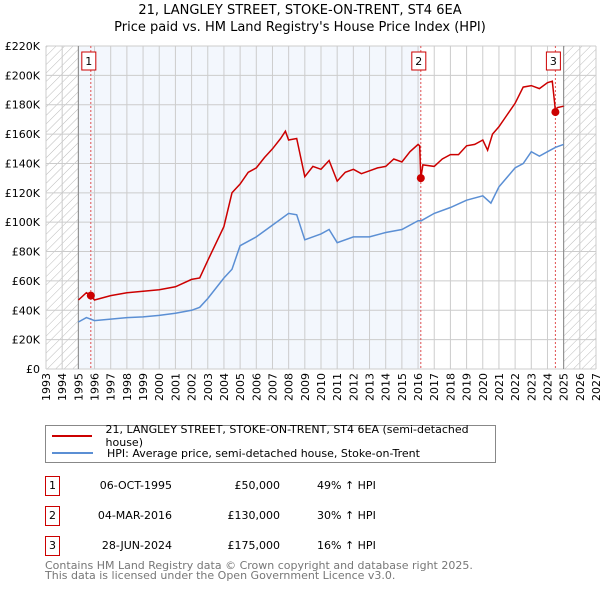 The width and height of the screenshot is (600, 590). I want to click on x-tick-label: 1996, so click(95, 387).